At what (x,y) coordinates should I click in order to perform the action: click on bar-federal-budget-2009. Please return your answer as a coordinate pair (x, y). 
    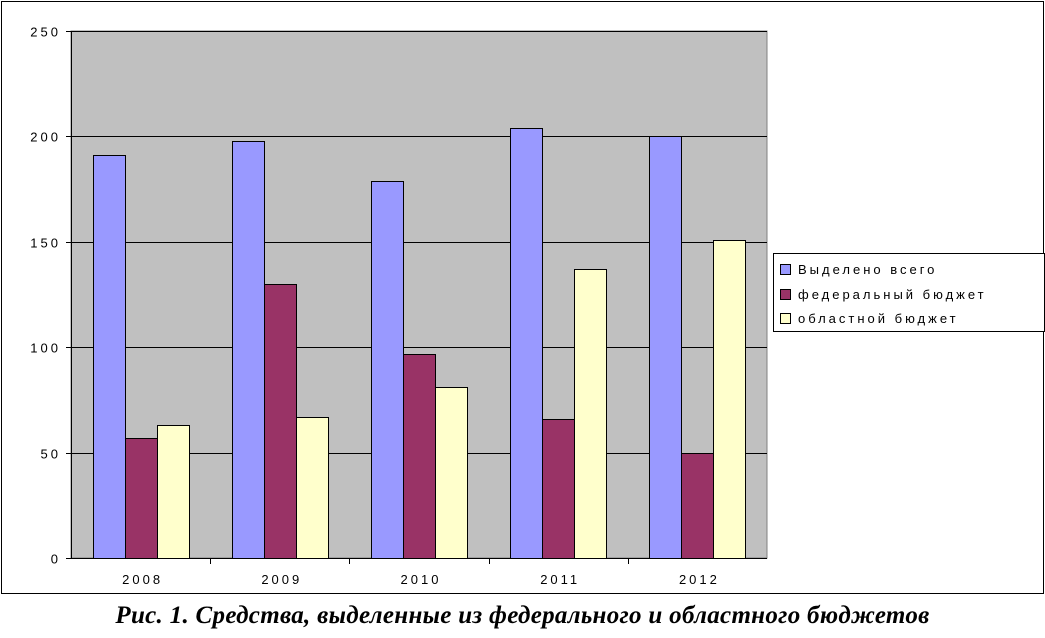
    Looking at the image, I should click on (280, 421).